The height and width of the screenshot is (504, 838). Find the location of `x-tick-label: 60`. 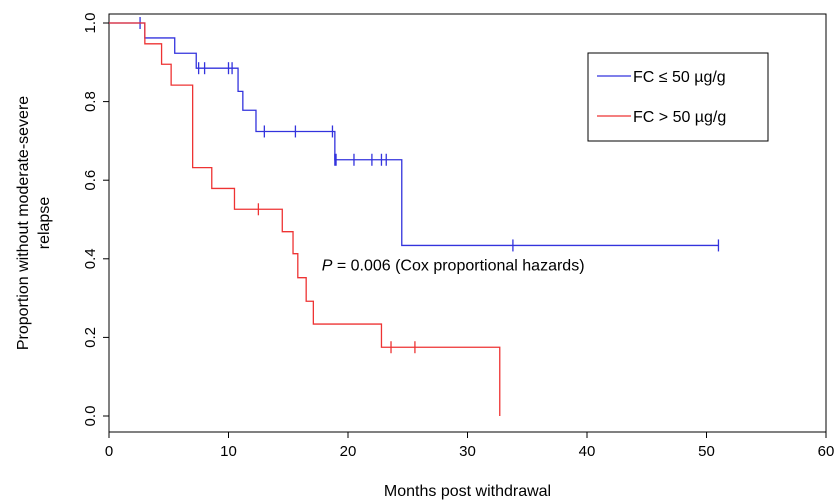

x-tick-label: 60 is located at coordinates (826, 451).